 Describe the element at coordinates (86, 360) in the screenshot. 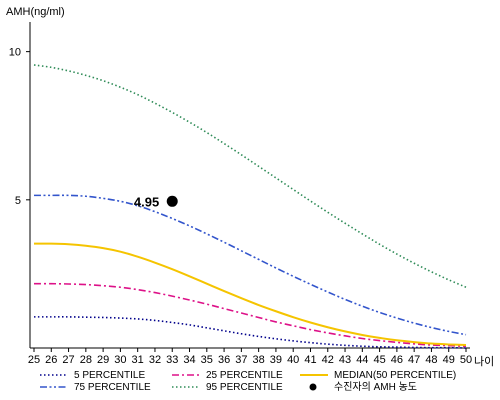

I see `x-tick-label: 28` at that location.